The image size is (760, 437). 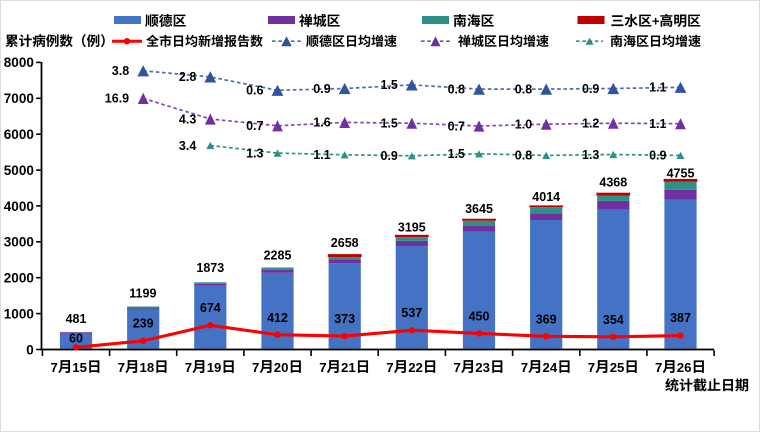 What do you see at coordinates (277, 318) in the screenshot?
I see `svg-text: 412` at bounding box center [277, 318].